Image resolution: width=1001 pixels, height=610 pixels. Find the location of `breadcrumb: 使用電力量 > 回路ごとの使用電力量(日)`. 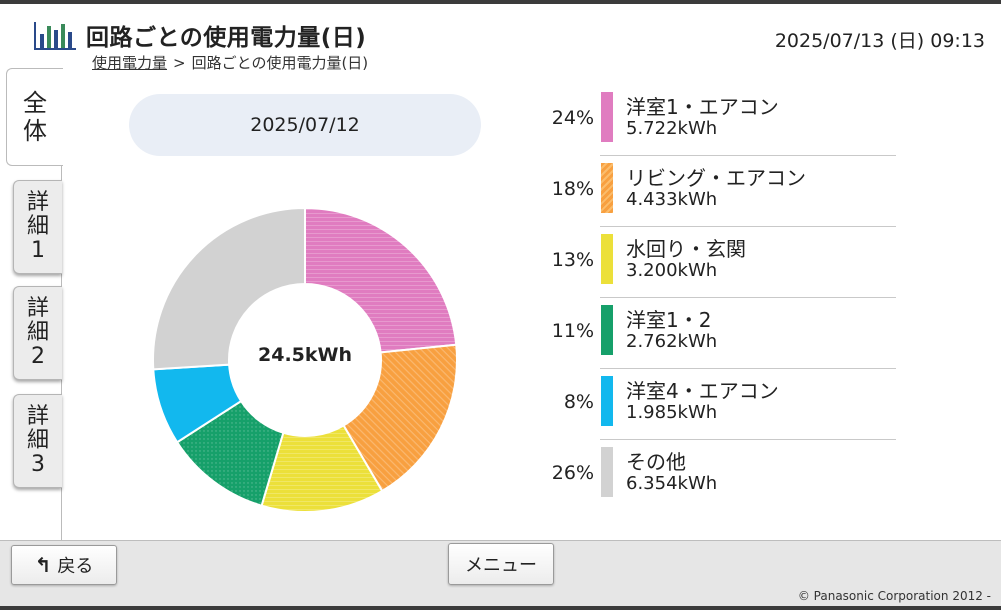

breadcrumb: 使用電力量 > 回路ごとの使用電力量(日) is located at coordinates (230, 62).